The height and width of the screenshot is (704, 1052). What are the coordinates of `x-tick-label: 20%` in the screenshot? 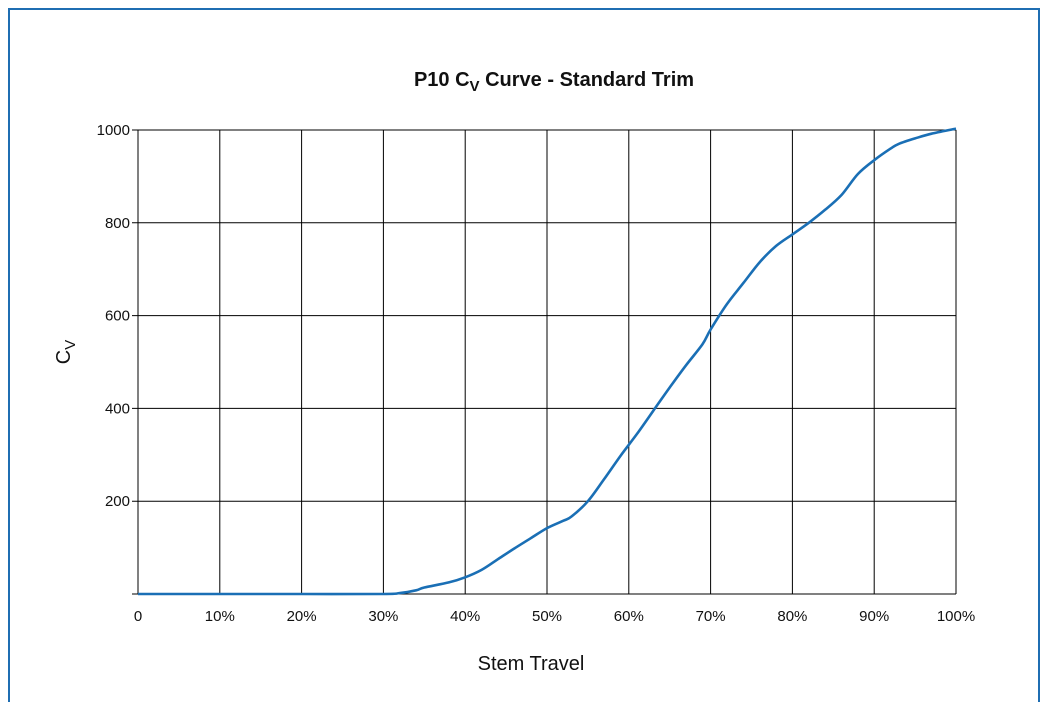 It's located at (302, 616).